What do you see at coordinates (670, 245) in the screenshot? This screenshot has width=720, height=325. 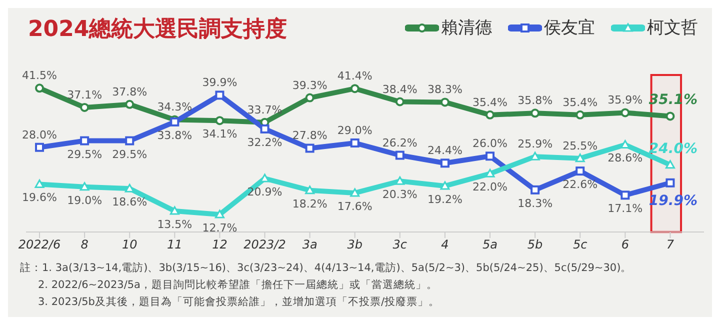 I see `x-tick-label: 7` at bounding box center [670, 245].